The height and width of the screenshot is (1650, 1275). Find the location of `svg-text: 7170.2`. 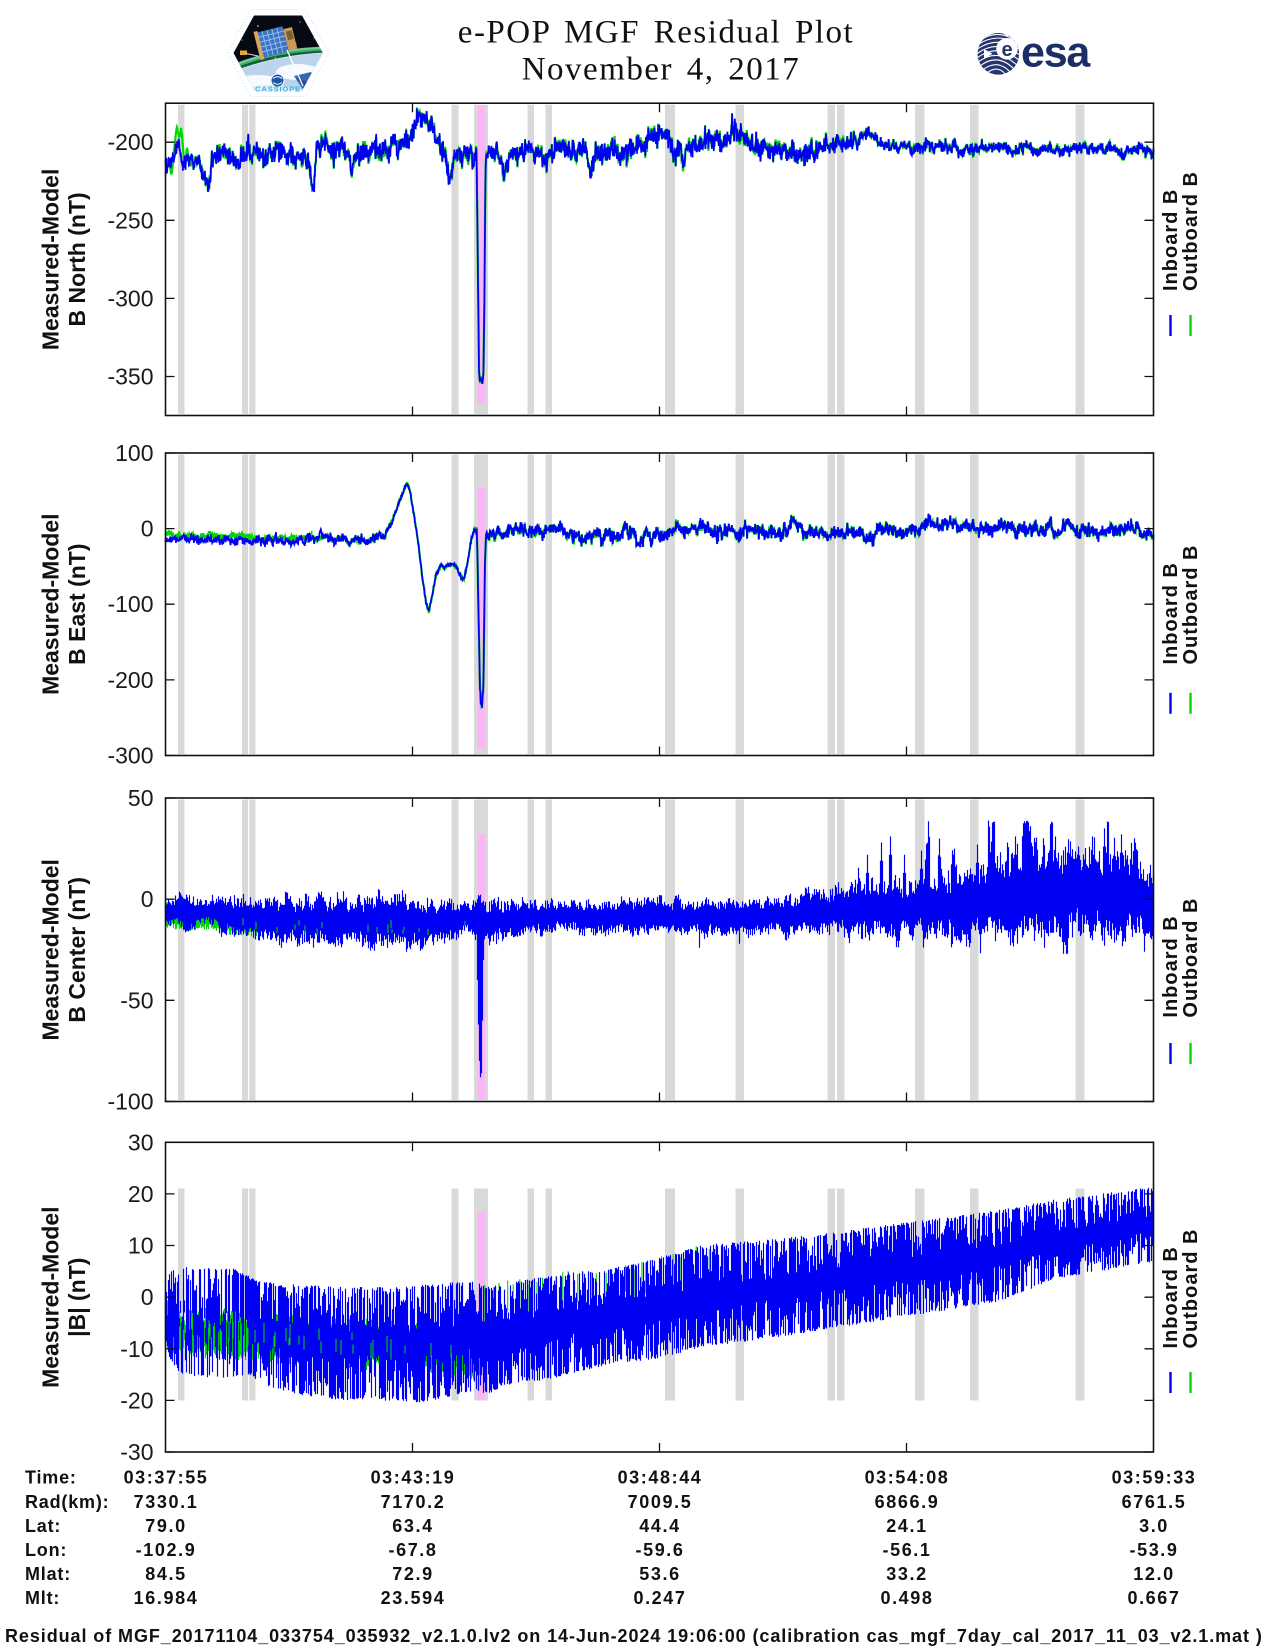

svg-text: 7170.2 is located at coordinates (413, 1502).